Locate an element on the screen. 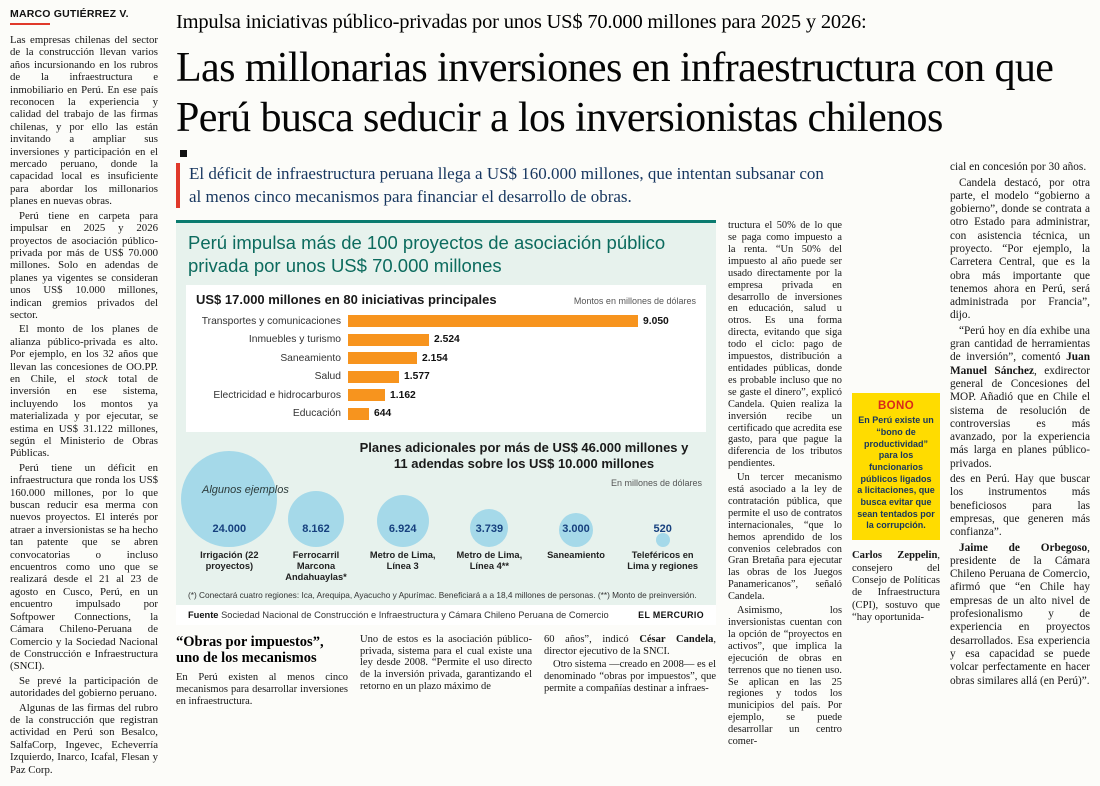 The width and height of the screenshot is (1100, 786). bar-row: Transportes y comunicaciones 9.050 is located at coordinates (446, 321).